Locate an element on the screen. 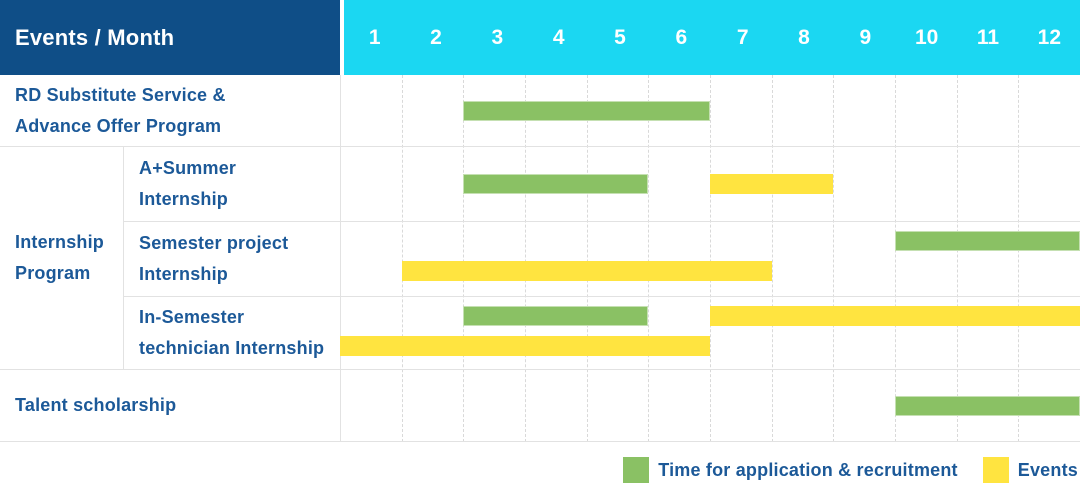  legend-label-application: Time for application & recruitment is located at coordinates (808, 469).